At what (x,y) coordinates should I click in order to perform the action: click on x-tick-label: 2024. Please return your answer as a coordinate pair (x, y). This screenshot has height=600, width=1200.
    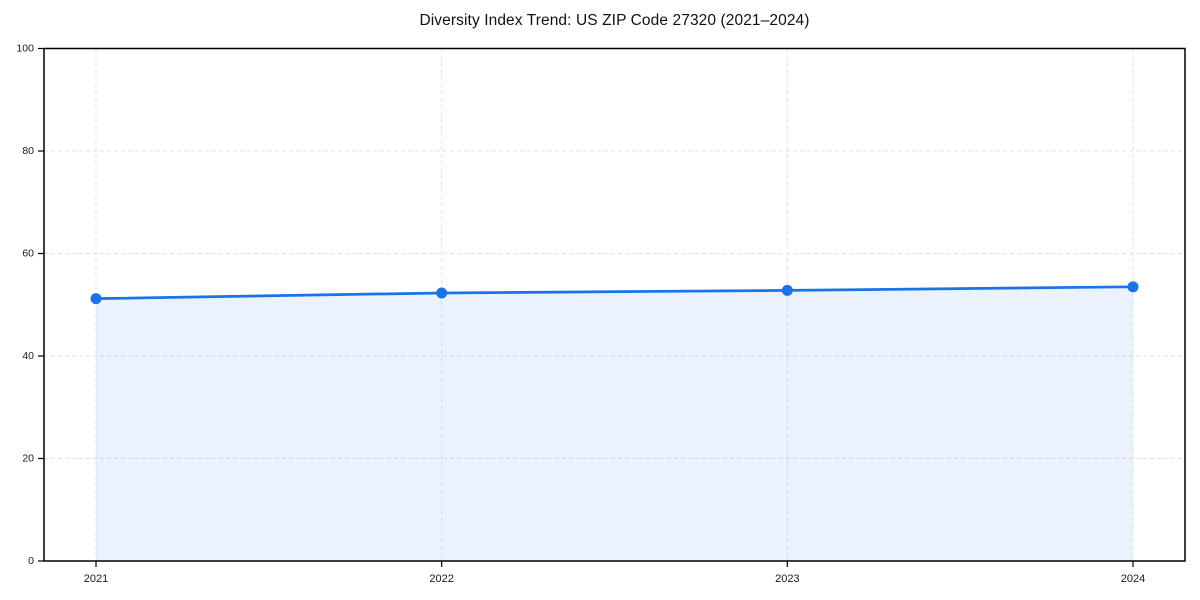
    Looking at the image, I should click on (1133, 579).